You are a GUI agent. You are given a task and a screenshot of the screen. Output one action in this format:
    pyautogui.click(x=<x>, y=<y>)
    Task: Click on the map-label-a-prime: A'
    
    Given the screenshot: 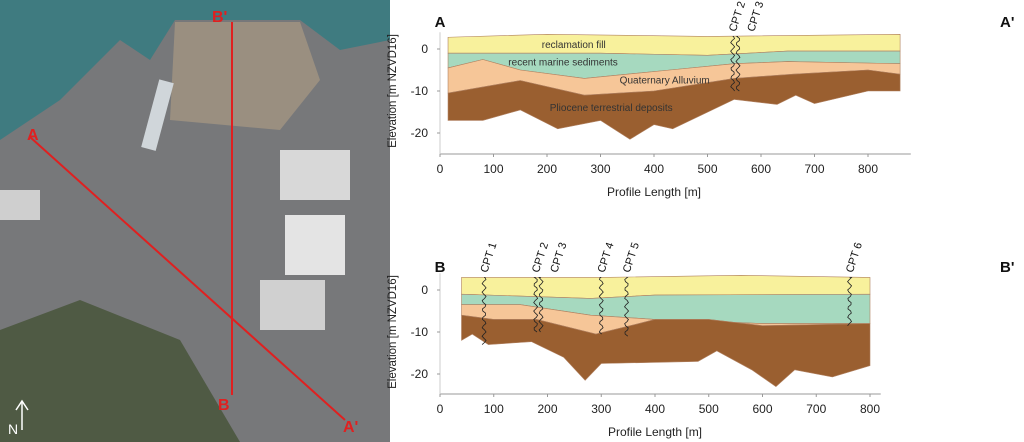 What is the action you would take?
    pyautogui.click(x=350, y=427)
    